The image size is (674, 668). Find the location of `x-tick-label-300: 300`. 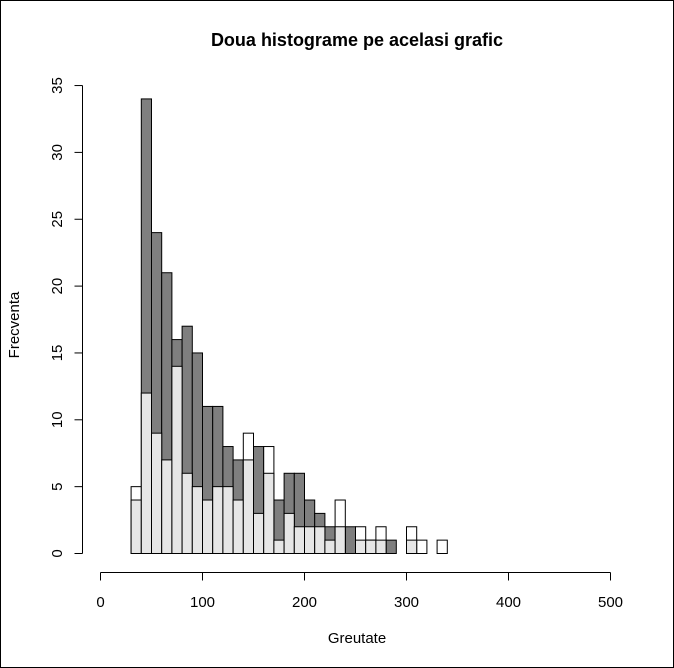

x-tick-label-300: 300 is located at coordinates (406, 602).